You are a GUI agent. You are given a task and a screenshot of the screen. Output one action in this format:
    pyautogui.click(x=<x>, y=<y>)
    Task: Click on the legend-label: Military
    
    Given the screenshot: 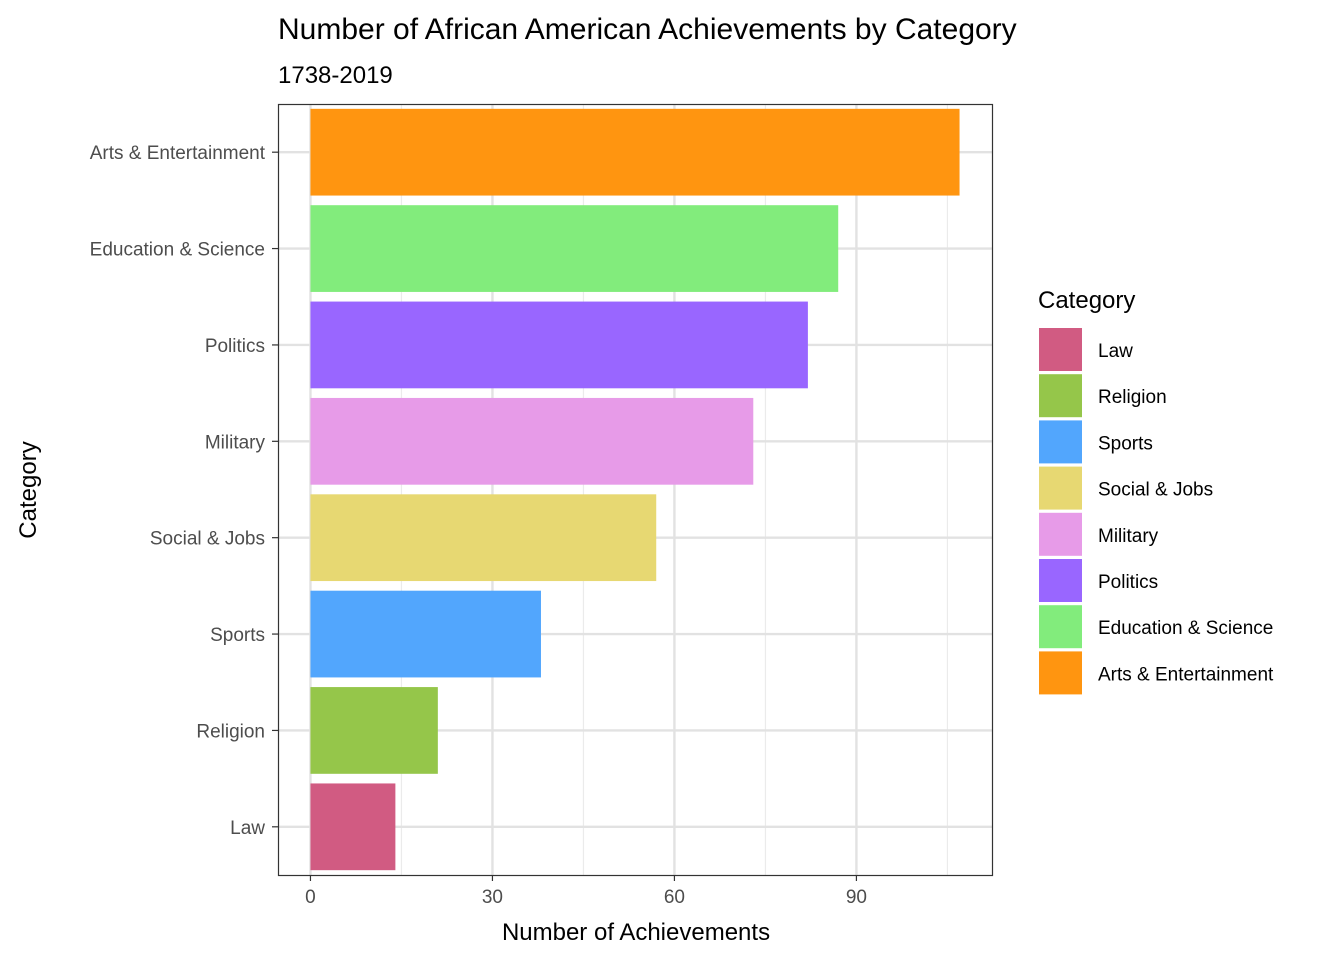 What is the action you would take?
    pyautogui.click(x=1128, y=536)
    